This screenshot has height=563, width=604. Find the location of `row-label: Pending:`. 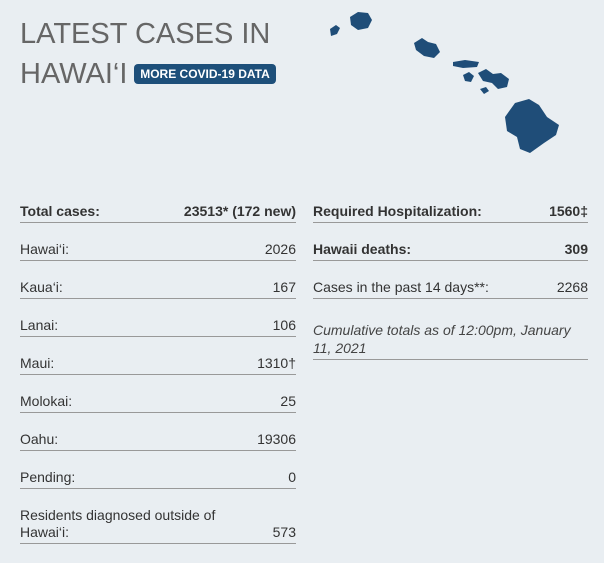

row-label: Pending: is located at coordinates (48, 477).